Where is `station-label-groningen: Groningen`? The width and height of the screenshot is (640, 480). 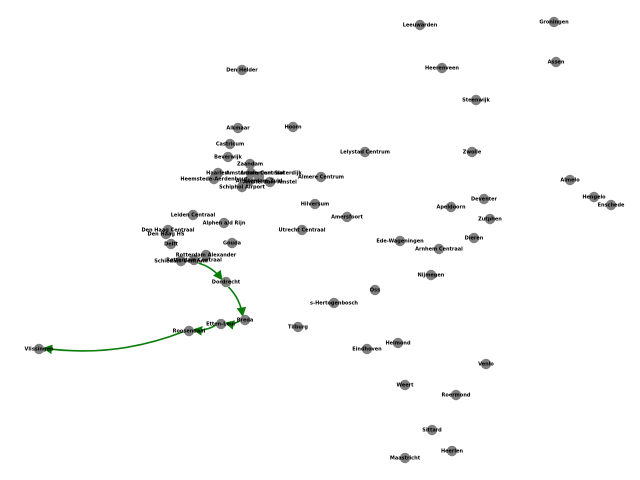 station-label-groningen: Groningen is located at coordinates (554, 23).